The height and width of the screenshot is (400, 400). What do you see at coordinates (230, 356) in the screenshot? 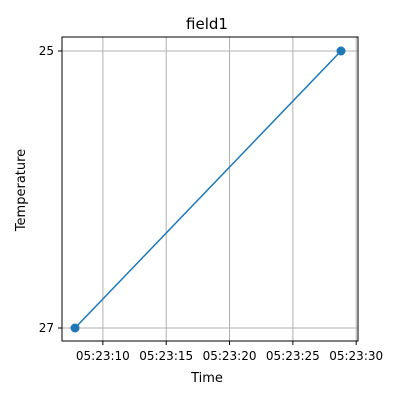
I see `x-tick-label: 05:23:20` at bounding box center [230, 356].